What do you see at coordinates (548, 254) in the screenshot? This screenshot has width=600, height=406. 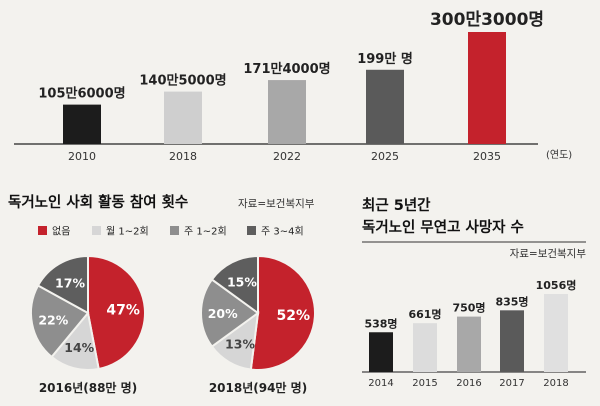 I see `bottom-chart-source: 자료=보건복지부` at bounding box center [548, 254].